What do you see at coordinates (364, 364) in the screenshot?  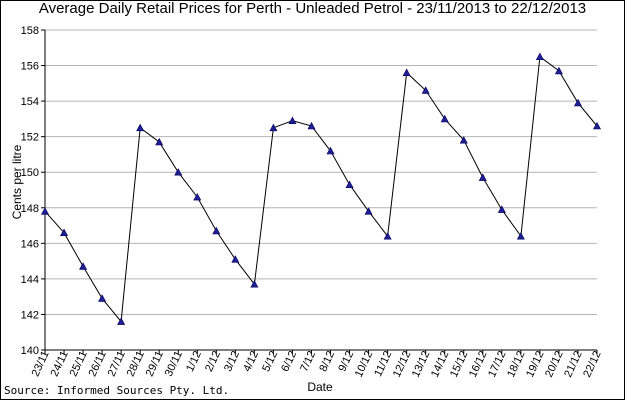 I see `x-tick-label: 10/12` at bounding box center [364, 364].